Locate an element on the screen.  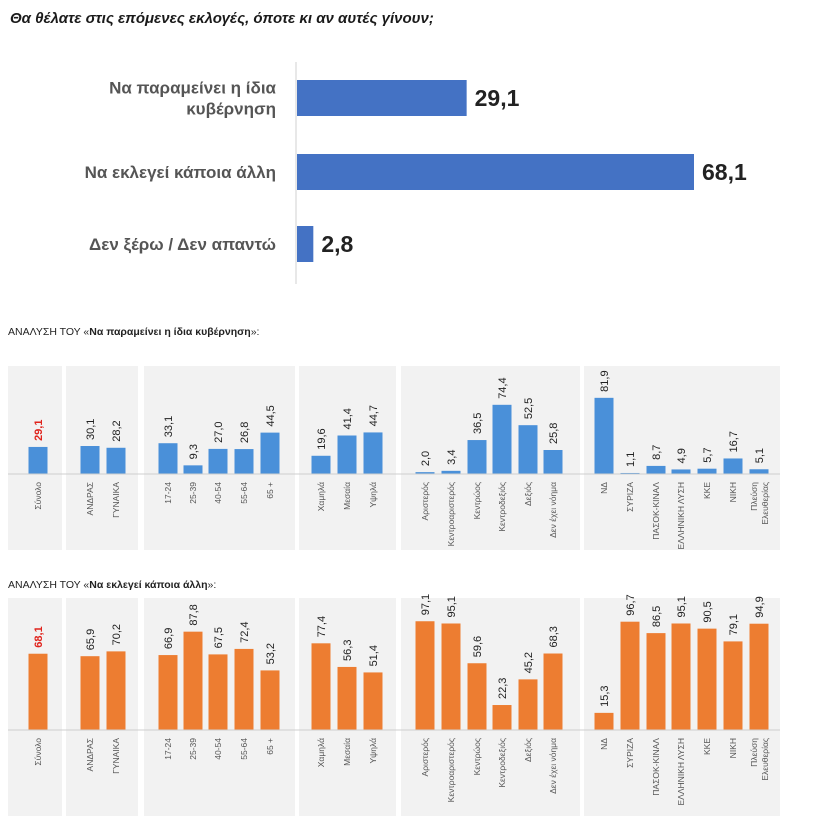
category-label-αριστερός: Αριστερός is located at coordinates (425, 757).